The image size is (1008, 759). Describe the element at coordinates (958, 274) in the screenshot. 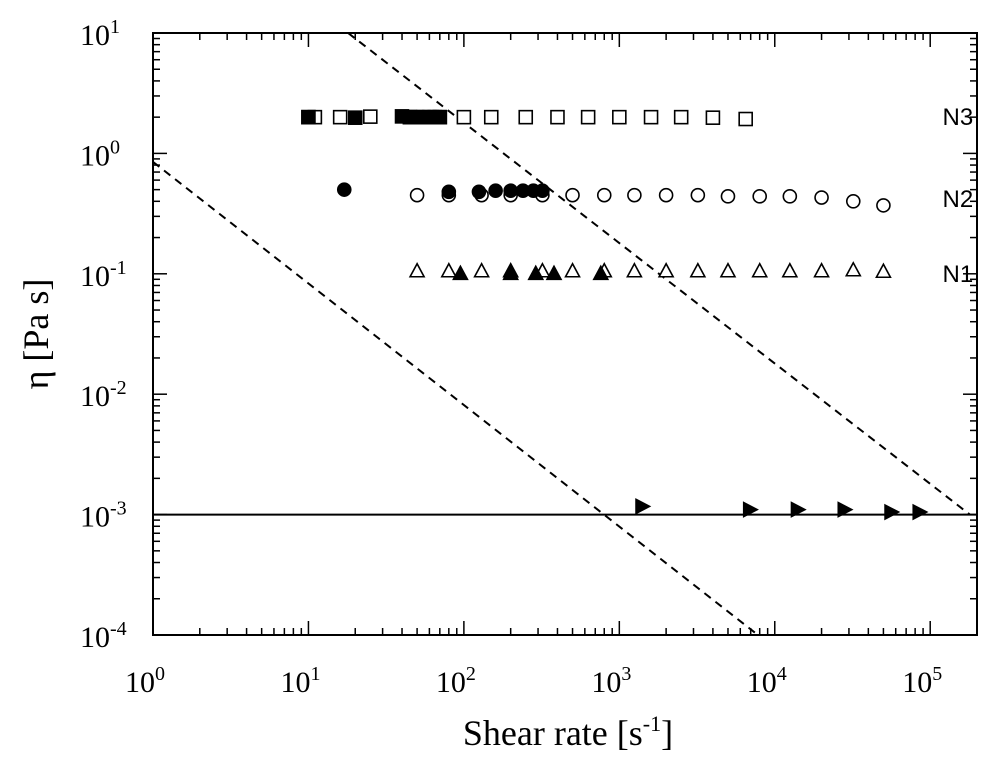

I see `series-label: N1` at that location.